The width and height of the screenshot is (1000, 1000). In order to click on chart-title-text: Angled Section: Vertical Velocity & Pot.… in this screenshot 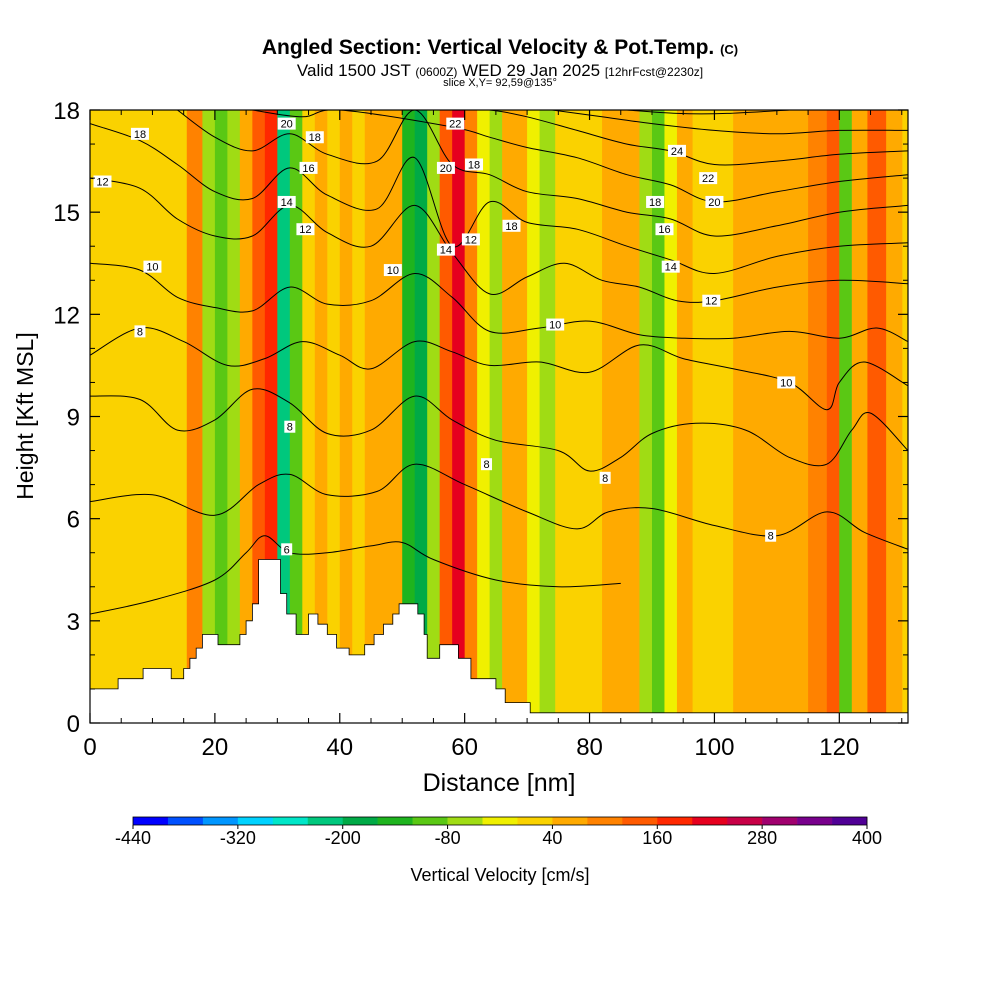, I will do `click(488, 47)`.